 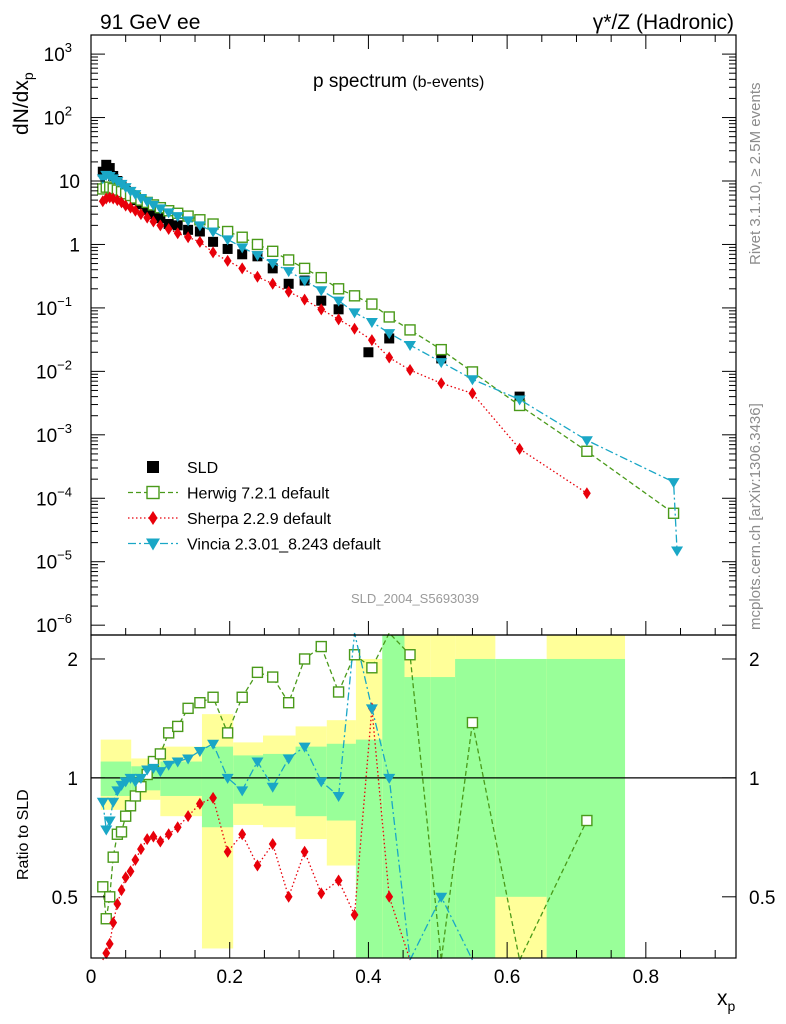 I want to click on legend-label-2: Sherpa 2.2.9 default, so click(x=259, y=519).